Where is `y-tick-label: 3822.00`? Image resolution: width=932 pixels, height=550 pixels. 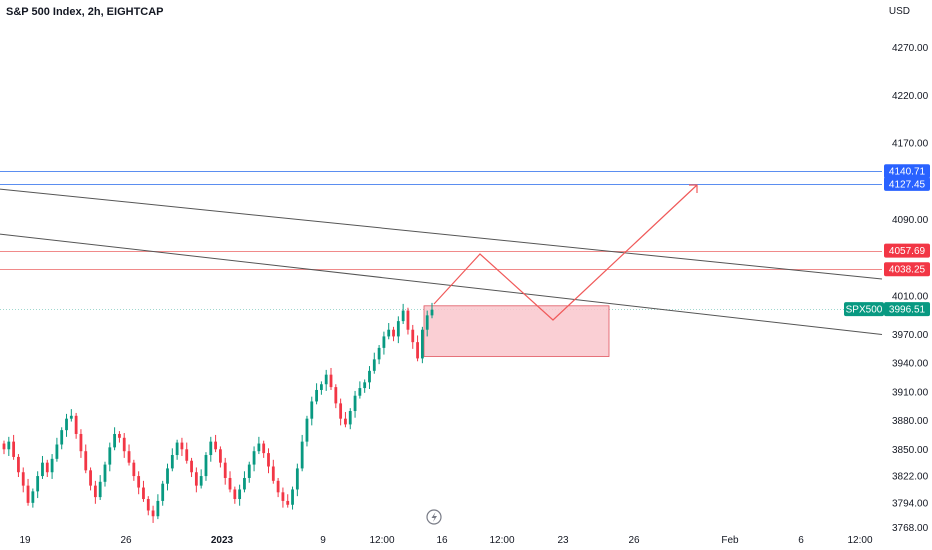
y-tick-label: 3822.00 is located at coordinates (910, 477).